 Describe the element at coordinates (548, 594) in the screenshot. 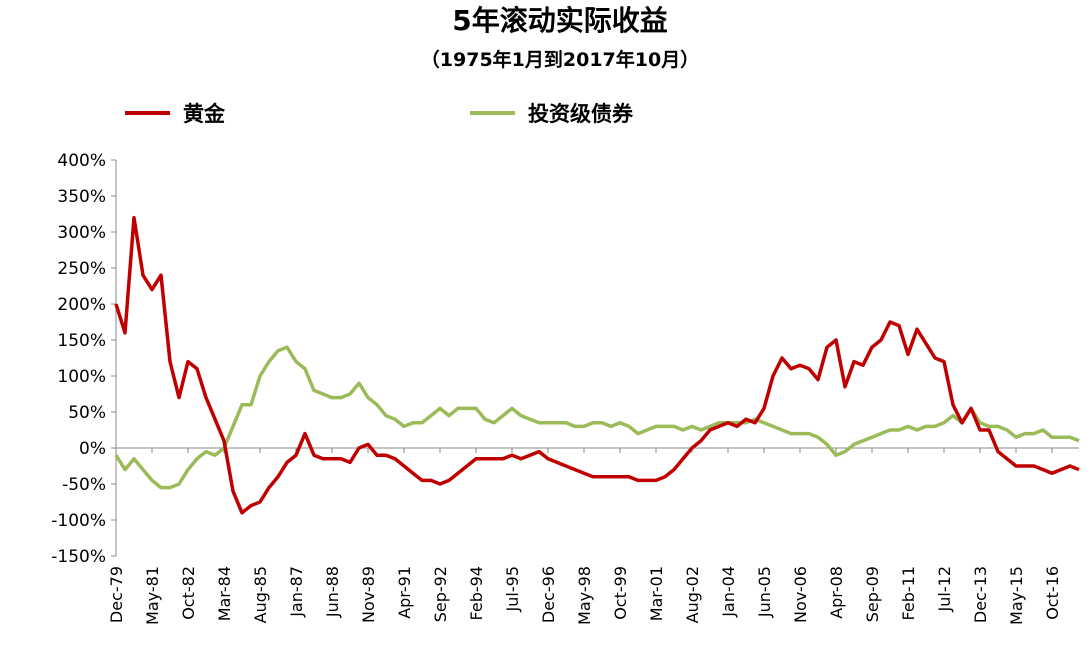

I see `x-tick-label: Dec-96` at that location.